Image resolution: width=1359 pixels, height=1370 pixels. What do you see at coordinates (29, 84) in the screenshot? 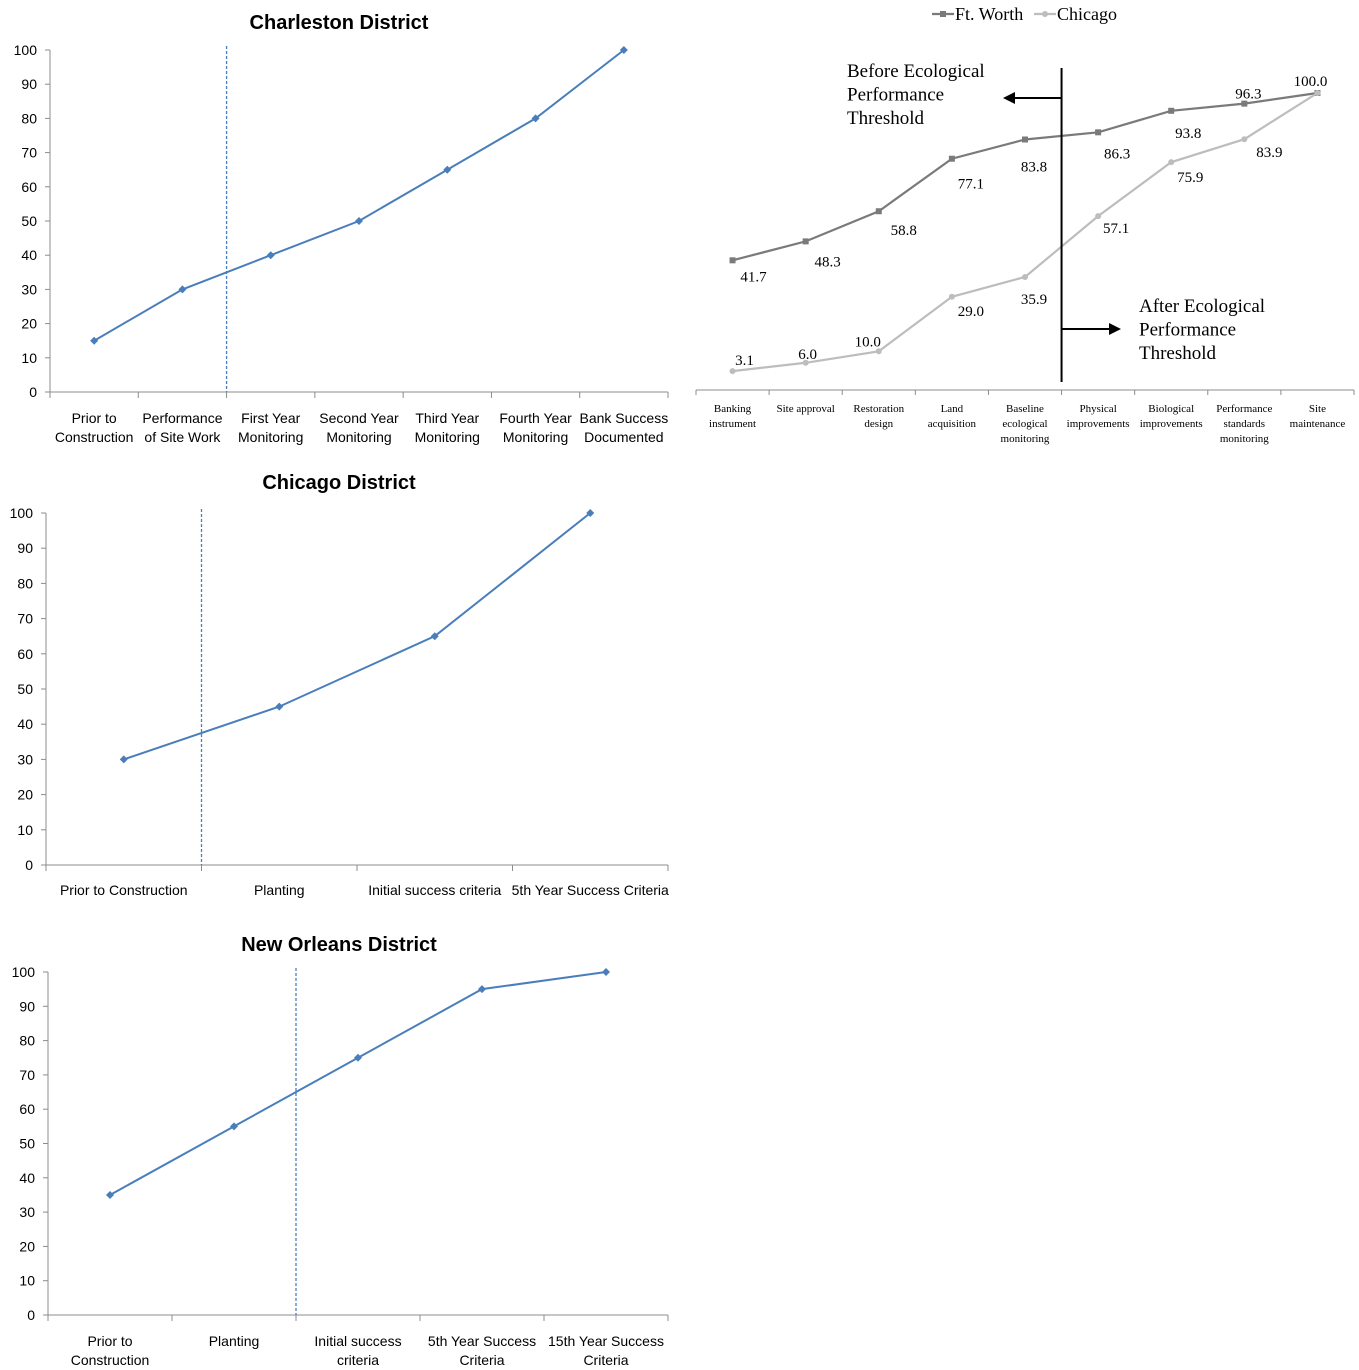
I see `charleston-y-tick-label: 90` at bounding box center [29, 84].